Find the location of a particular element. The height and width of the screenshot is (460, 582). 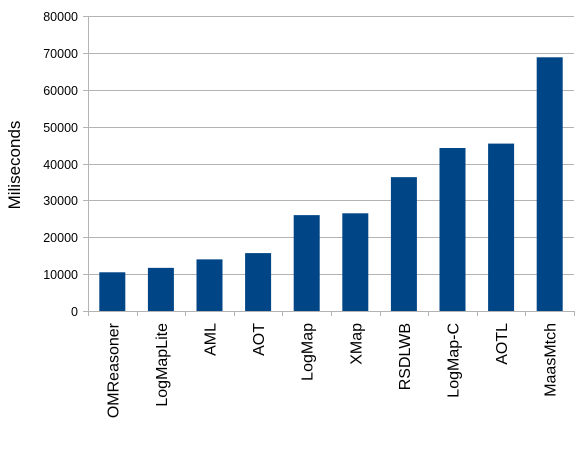

bar-logmap is located at coordinates (306, 263).